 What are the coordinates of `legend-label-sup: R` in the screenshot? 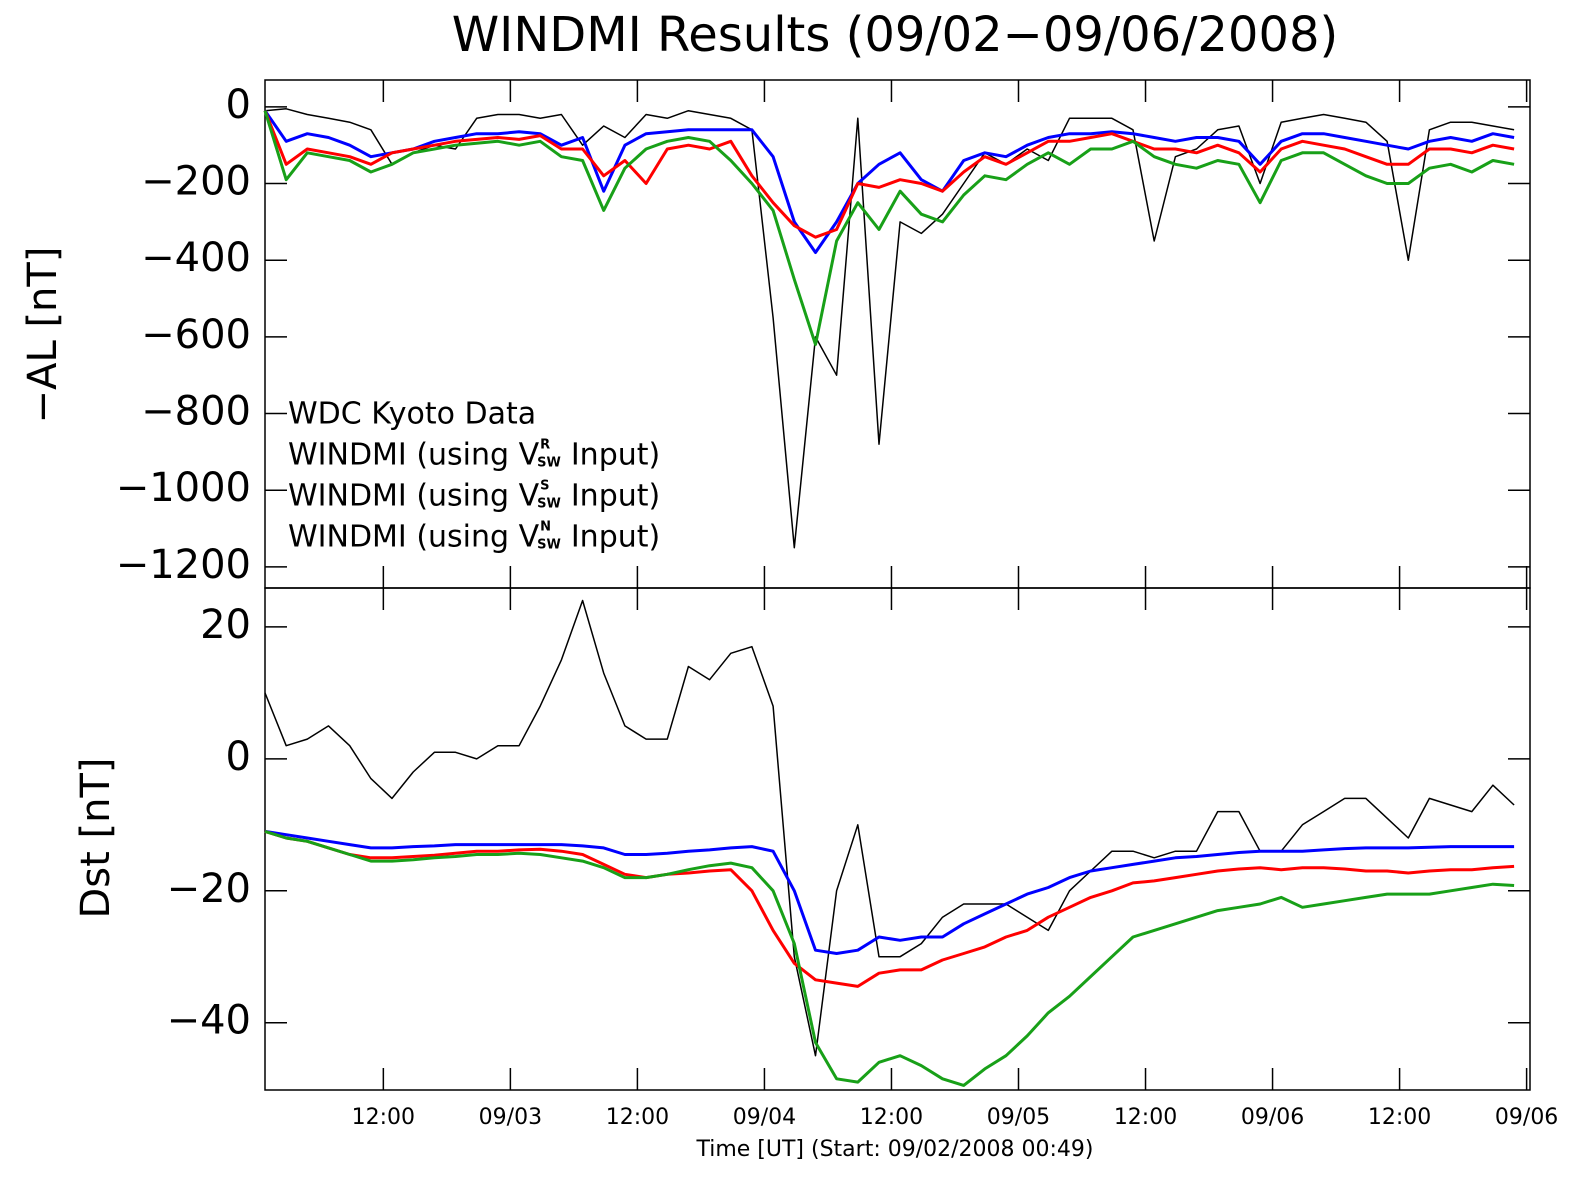 It's located at (545, 445).